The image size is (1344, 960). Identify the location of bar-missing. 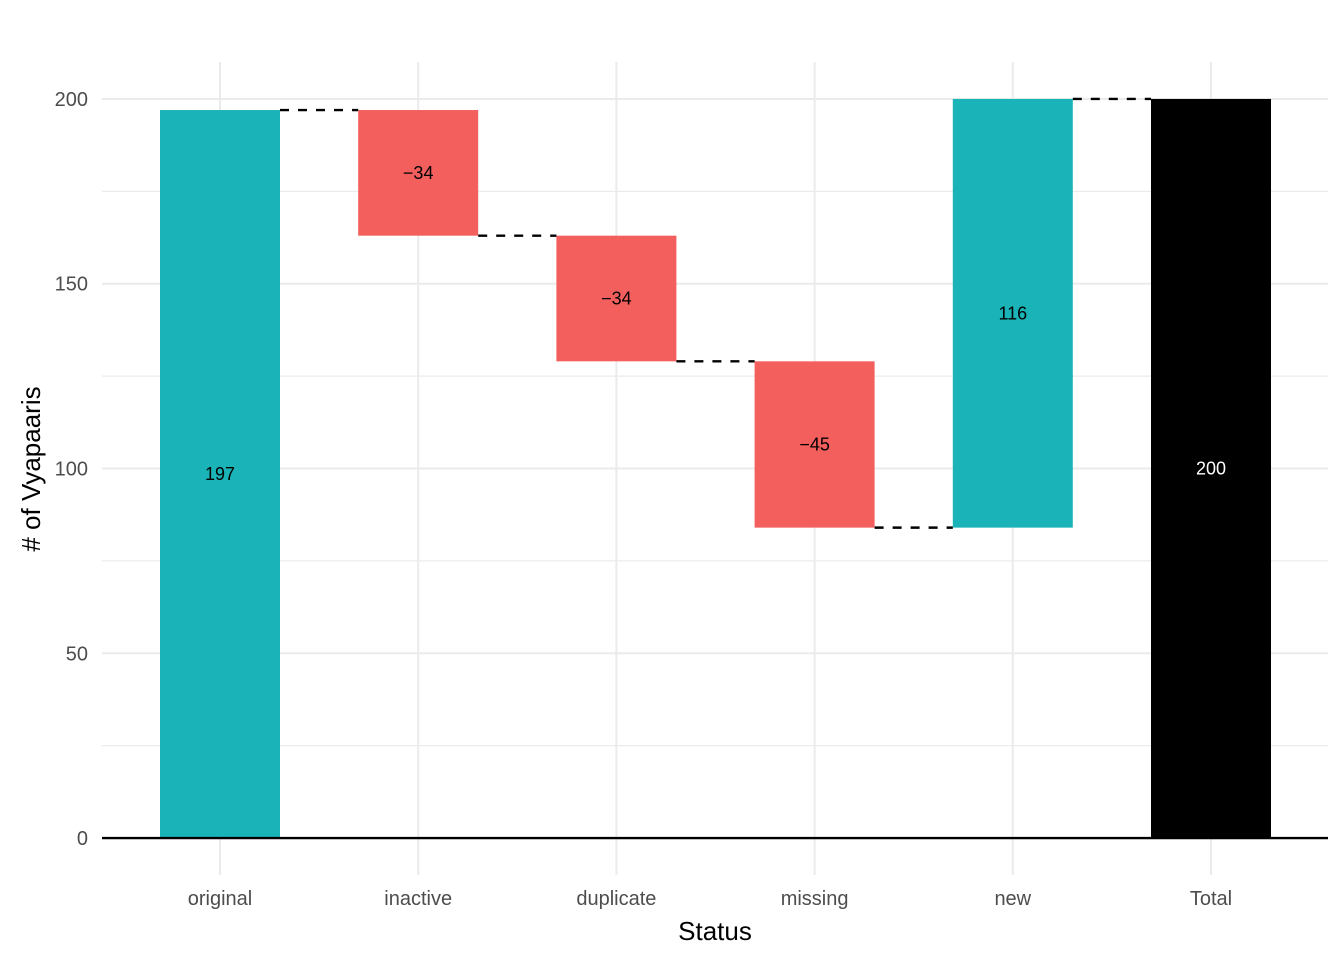
(814, 444).